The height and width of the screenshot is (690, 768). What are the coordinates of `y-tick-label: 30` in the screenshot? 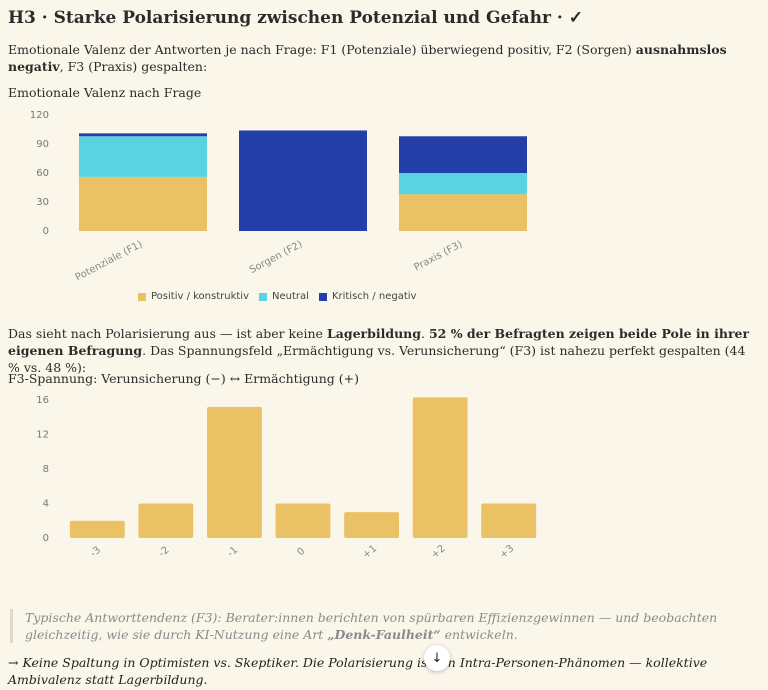 It's located at (42, 202).